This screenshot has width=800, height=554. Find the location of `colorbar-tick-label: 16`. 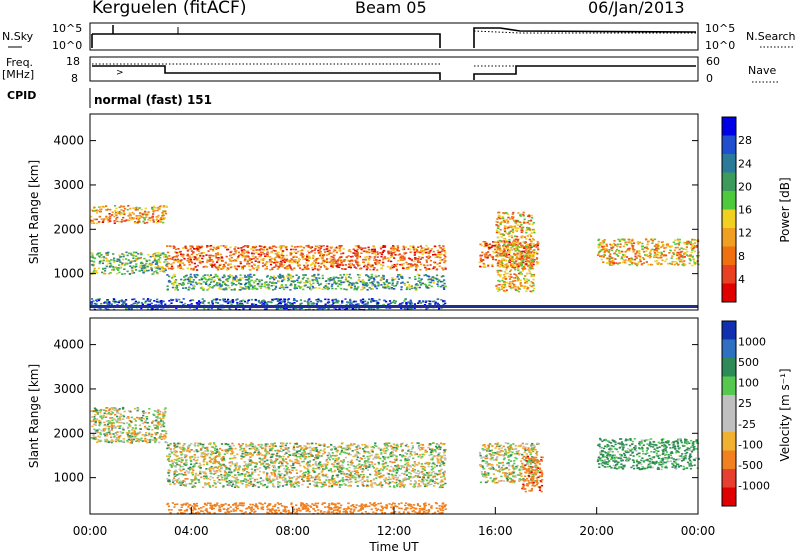

colorbar-tick-label: 16 is located at coordinates (745, 210).